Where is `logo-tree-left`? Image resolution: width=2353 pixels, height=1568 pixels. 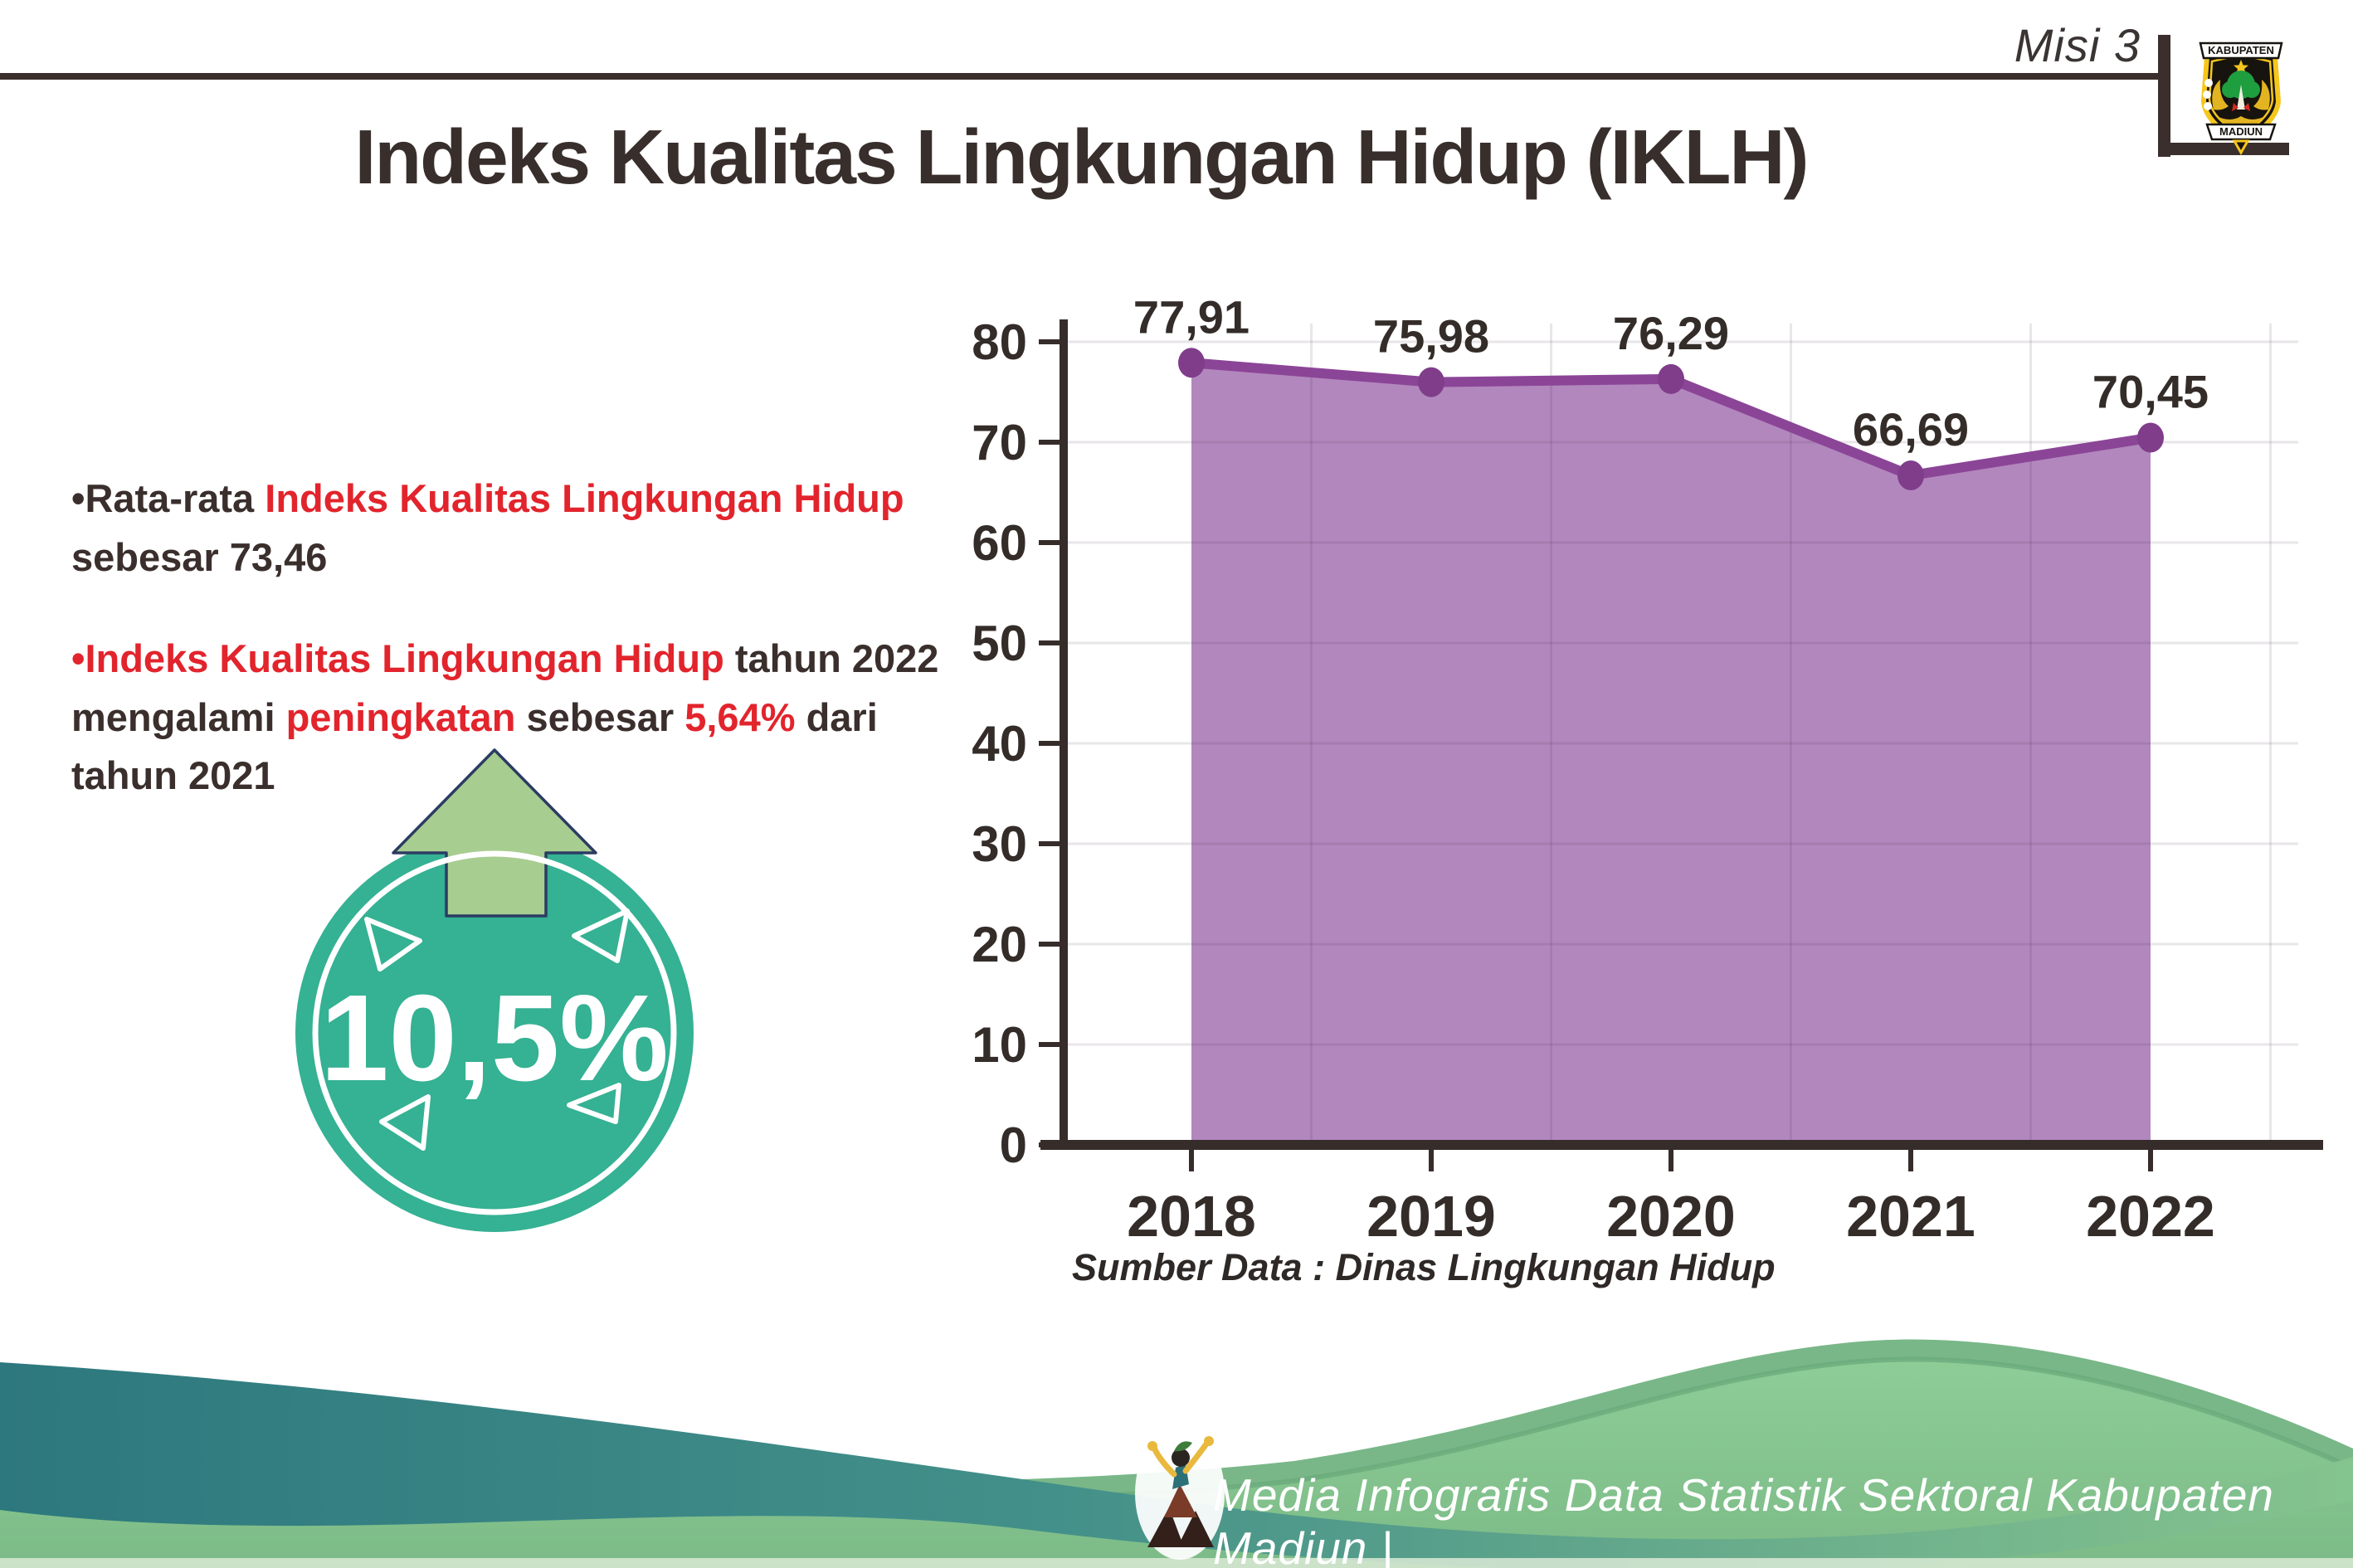
logo-tree-left is located at coordinates (2230, 89).